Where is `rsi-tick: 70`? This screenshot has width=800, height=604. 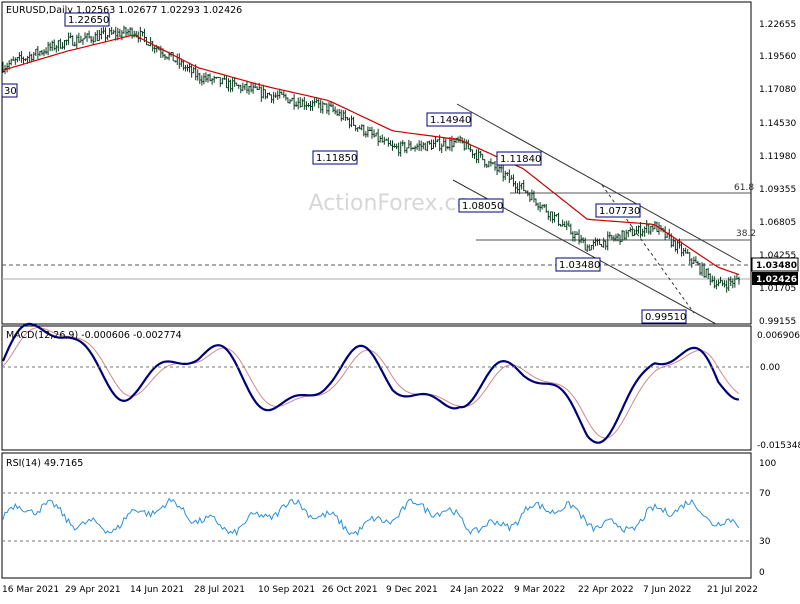
rsi-tick: 70 is located at coordinates (765, 494).